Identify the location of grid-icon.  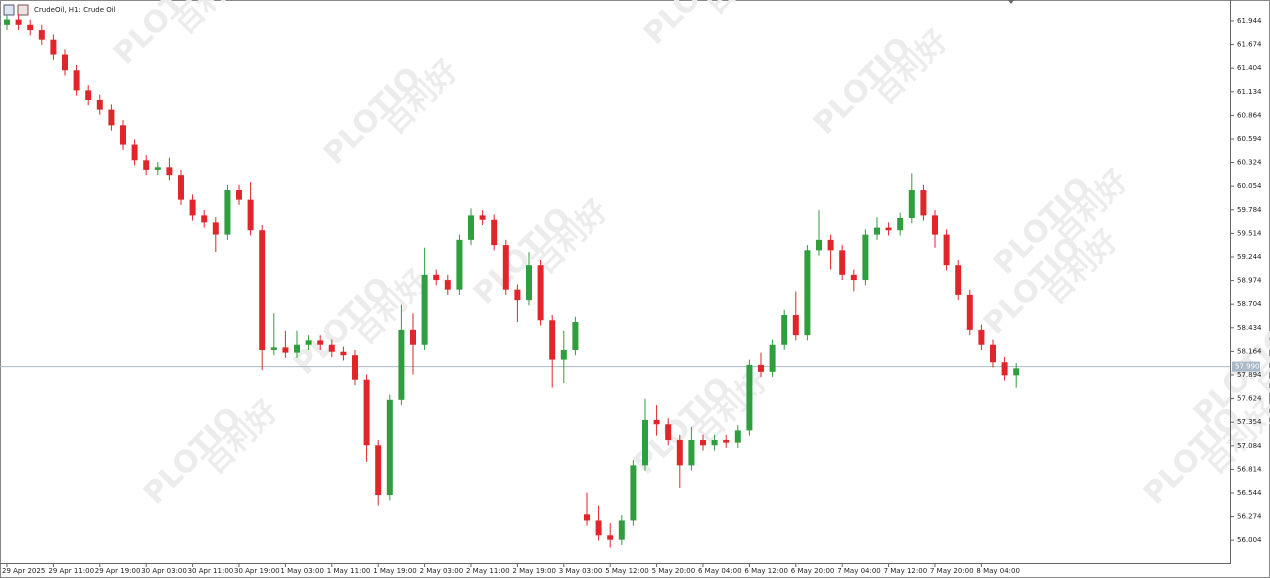
(9, 10).